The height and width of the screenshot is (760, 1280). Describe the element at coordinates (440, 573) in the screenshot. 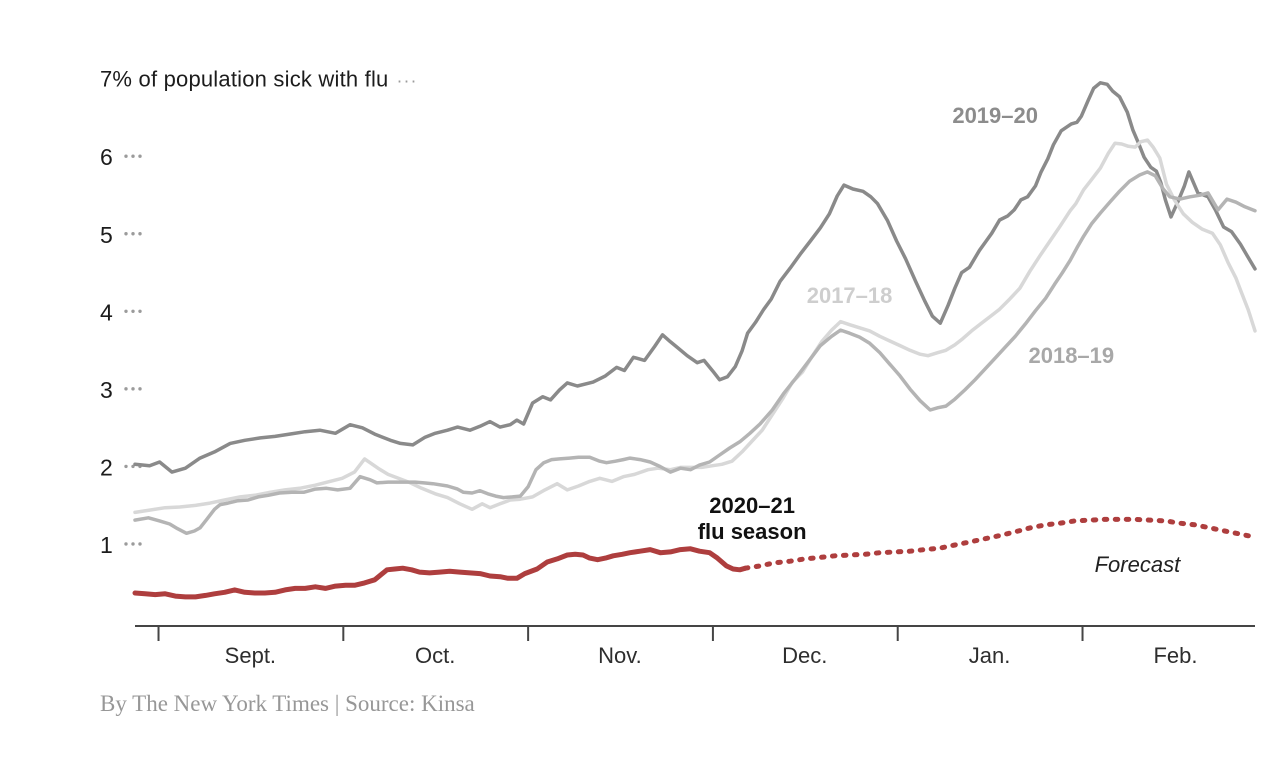

I see `flu-line-2020-21-flu-season` at that location.